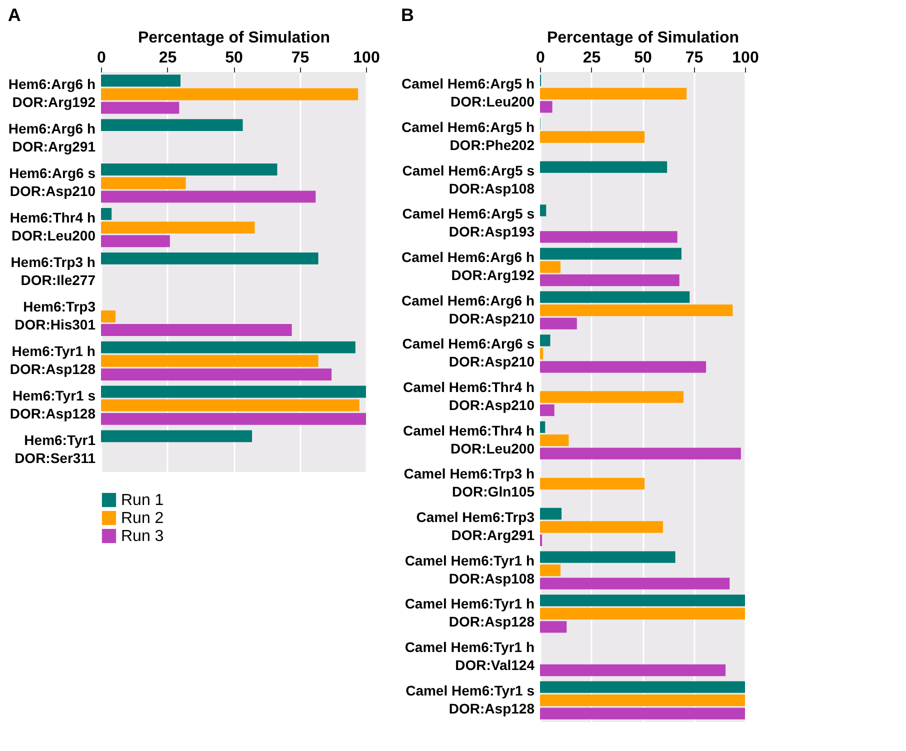  Describe the element at coordinates (469, 396) in the screenshot. I see `y-tick-label: Camel Hem6:Thr4 h DOR:Asp210` at that location.